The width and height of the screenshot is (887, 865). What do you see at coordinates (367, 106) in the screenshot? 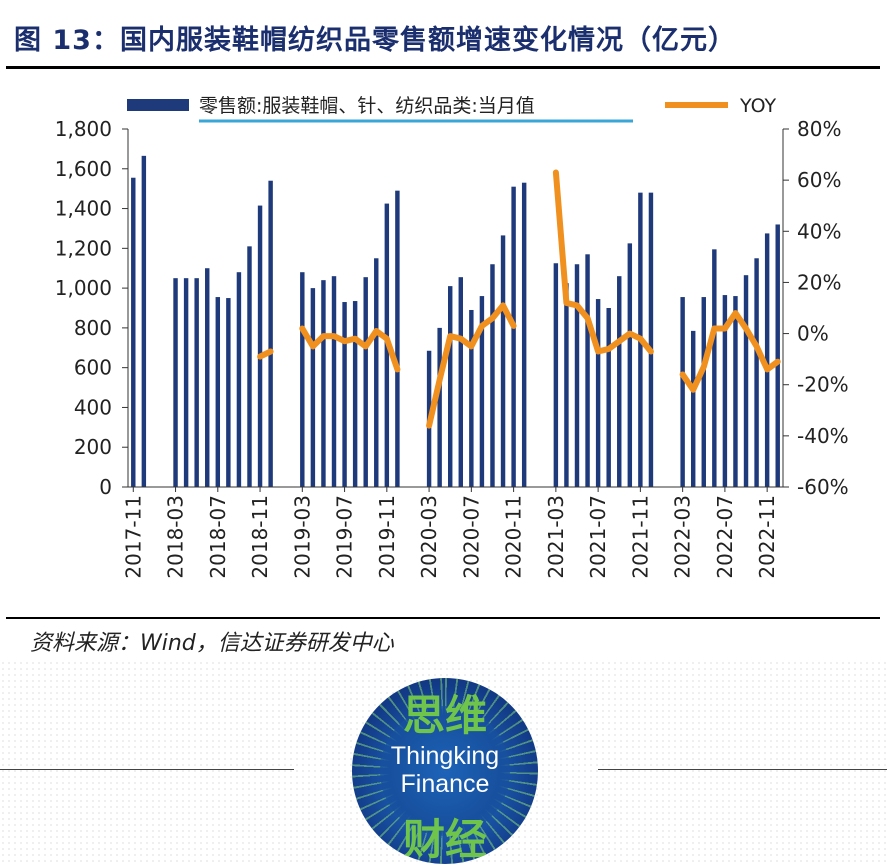
I see `legend-bar-label: 零售额:服装鞋帽、针、纺织品类:当月值` at bounding box center [367, 106].